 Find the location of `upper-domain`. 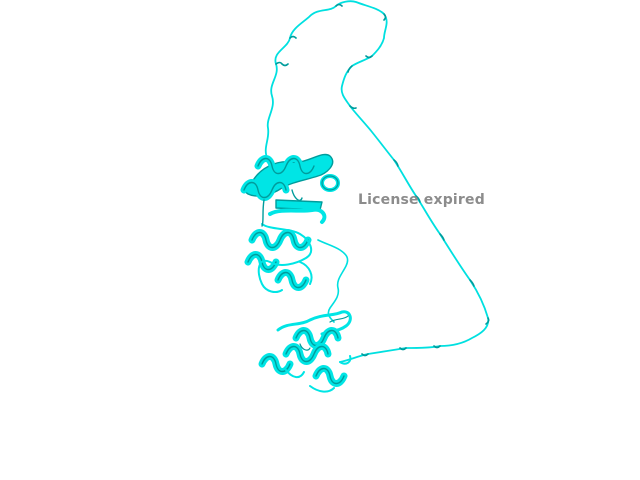

upper-domain is located at coordinates (290, 223).